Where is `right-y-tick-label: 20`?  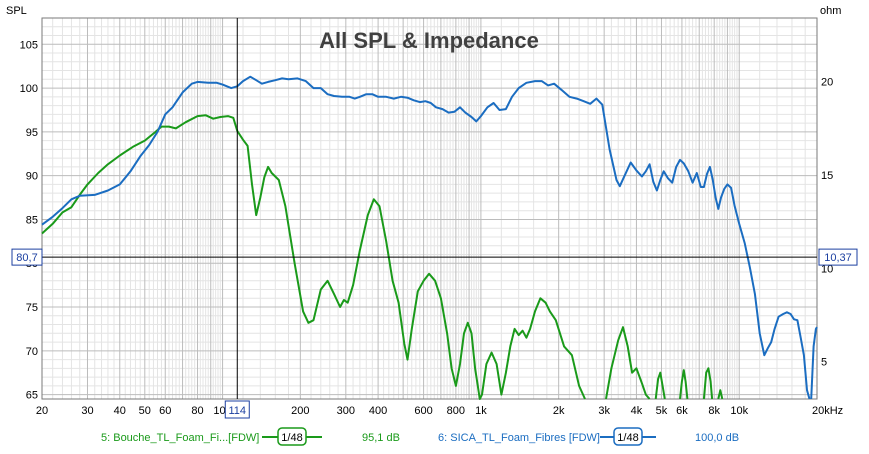
right-y-tick-label: 20 is located at coordinates (827, 83).